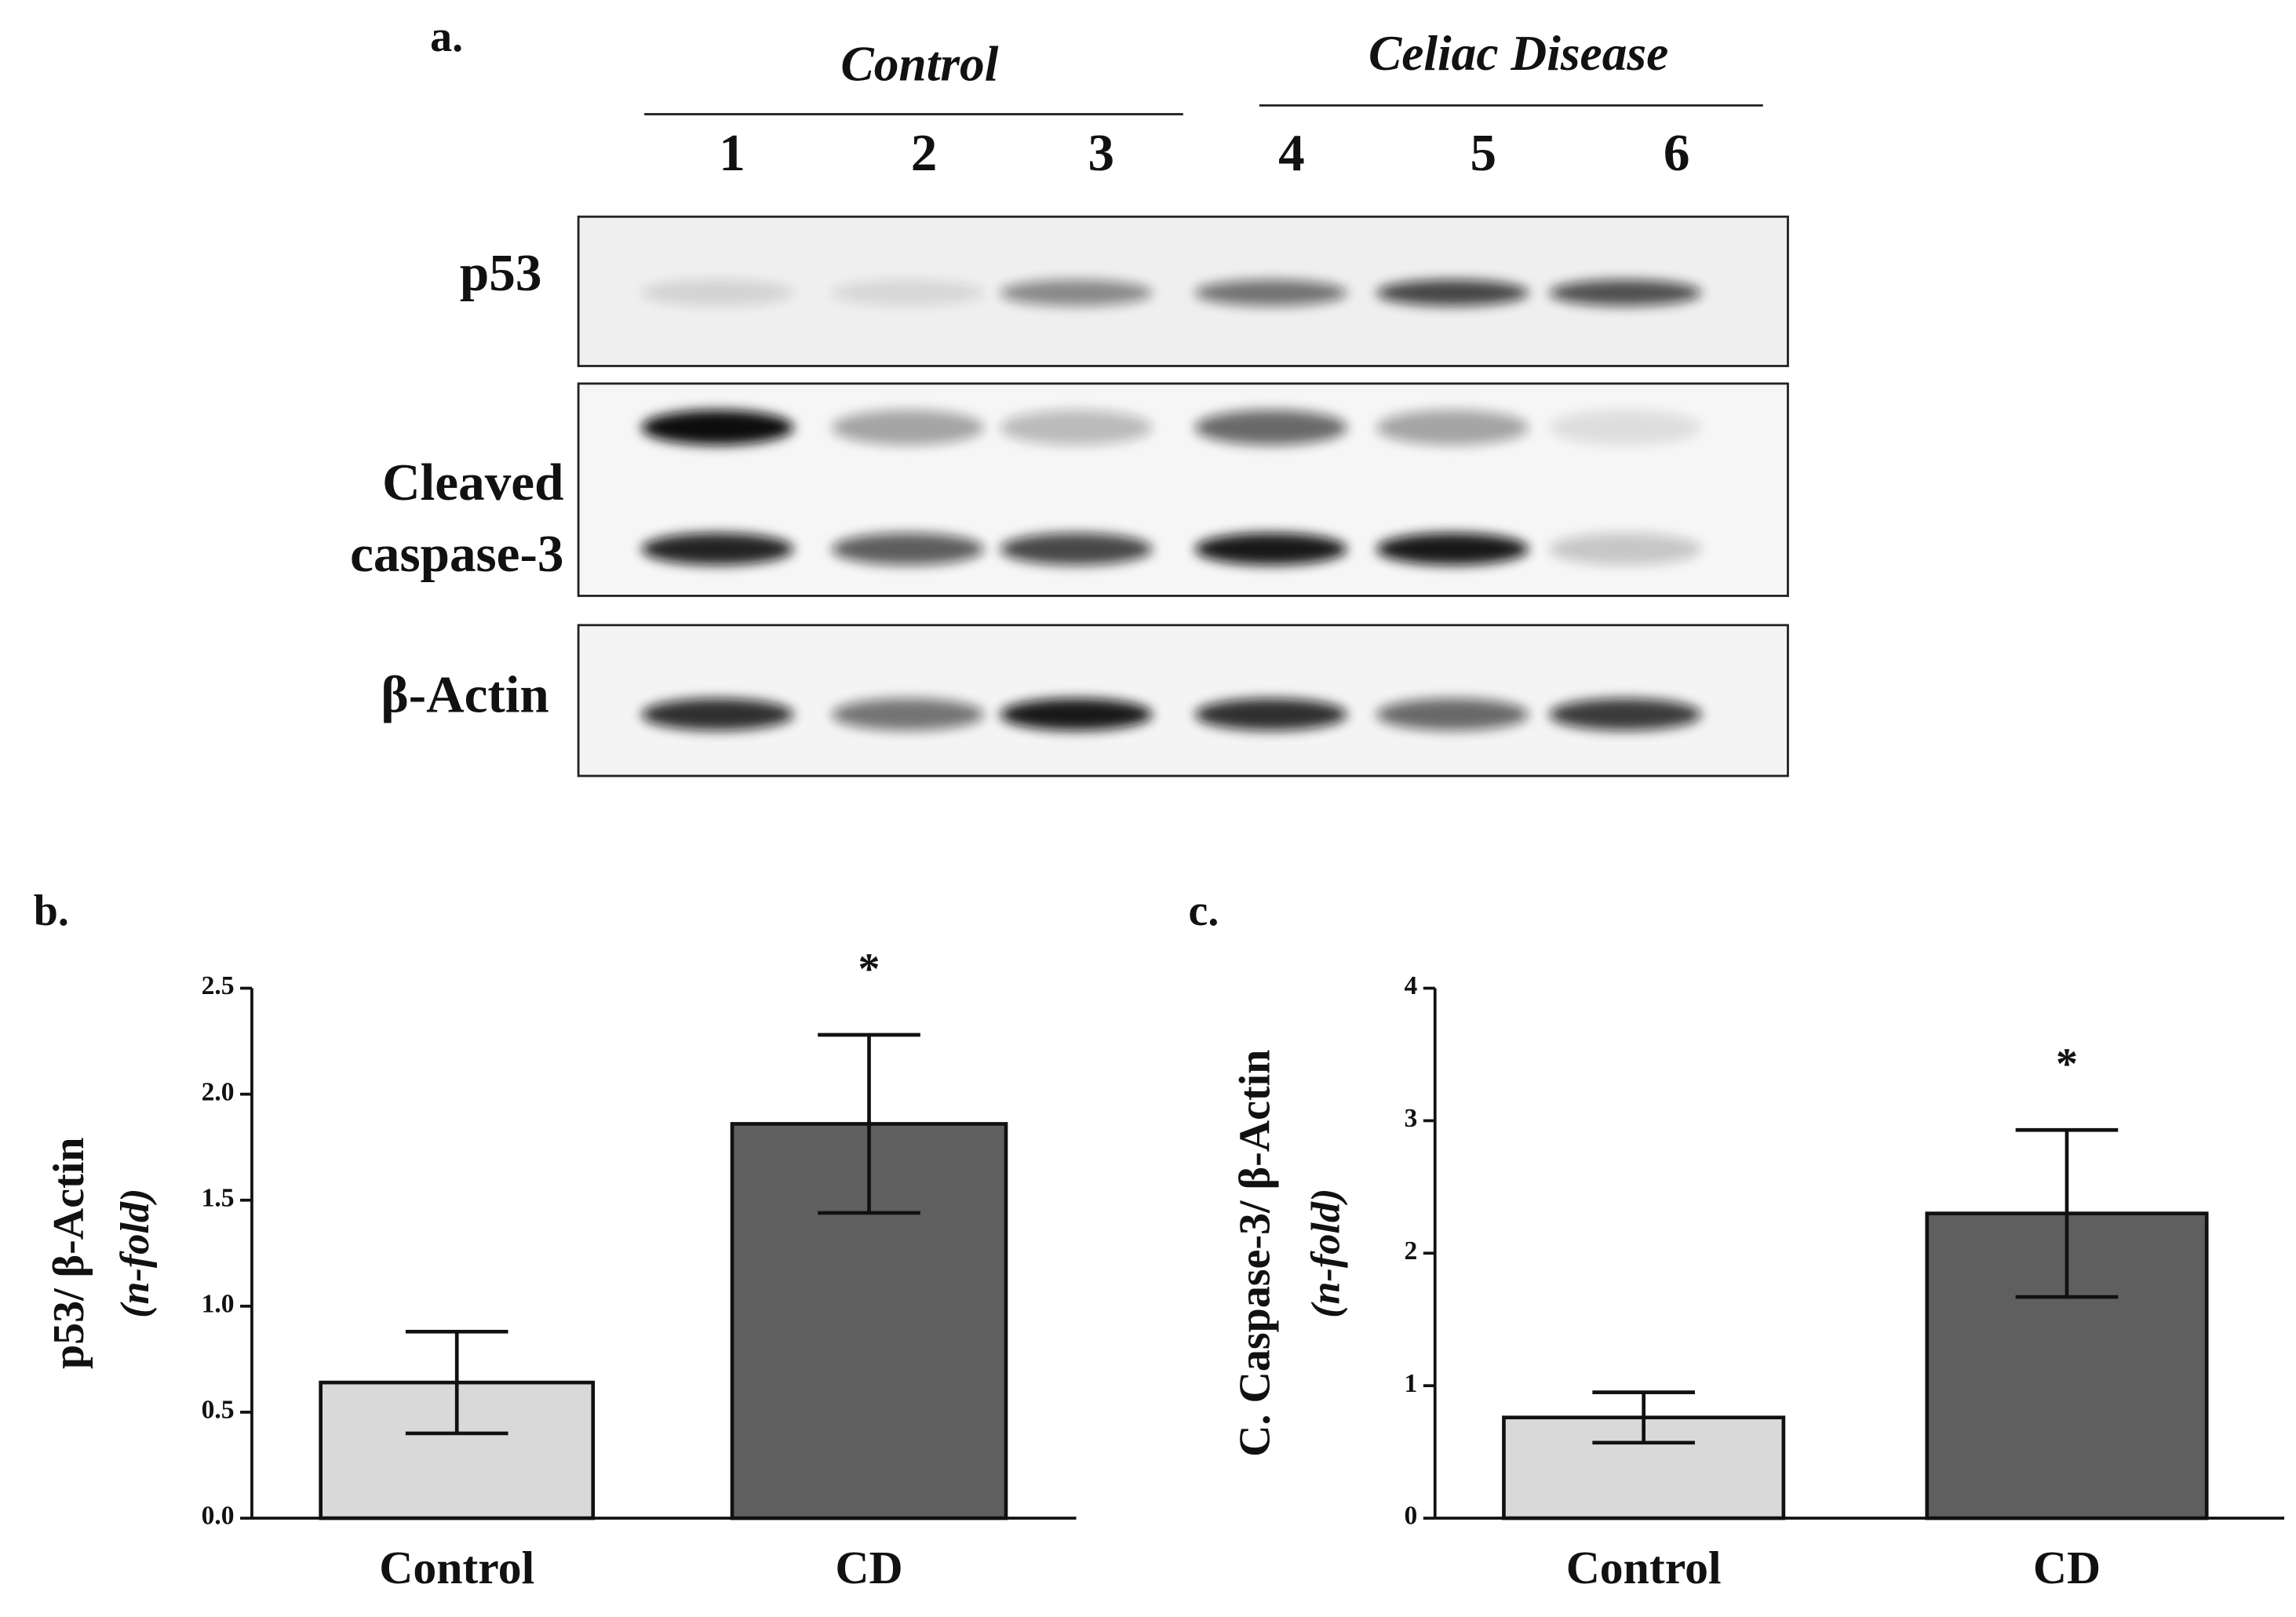 The height and width of the screenshot is (1617, 2296). I want to click on y-tick-label: 1.5, so click(218, 1197).